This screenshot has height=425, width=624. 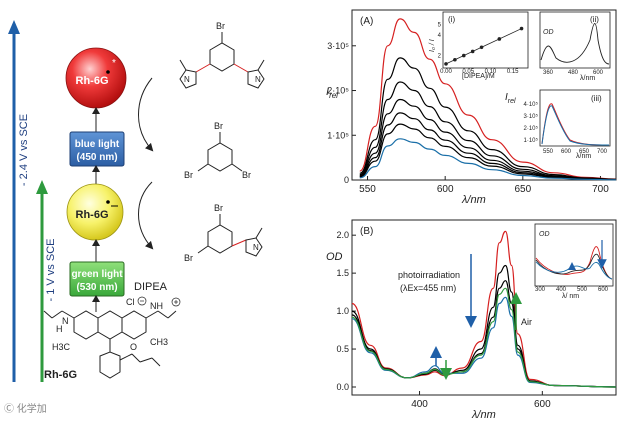 What do you see at coordinates (96, 287) in the screenshot?
I see `green-light-wavelength: (530 nm)` at bounding box center [96, 287].